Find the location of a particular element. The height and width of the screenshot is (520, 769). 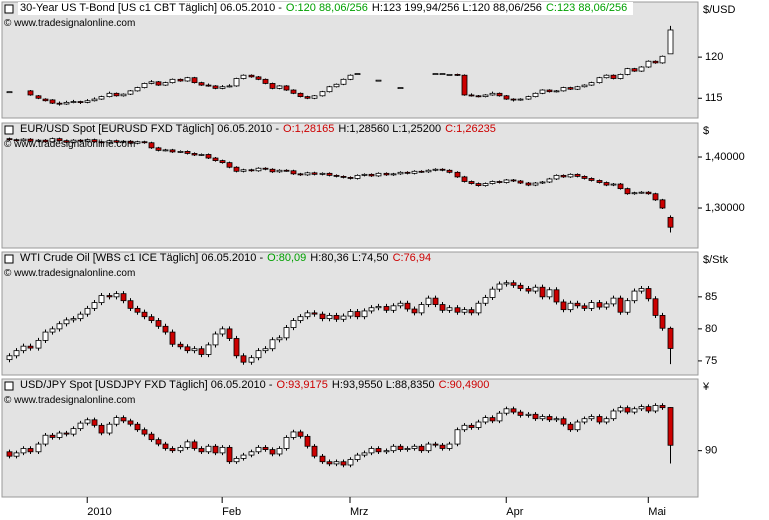

unit-label: $/Stk is located at coordinates (716, 260).